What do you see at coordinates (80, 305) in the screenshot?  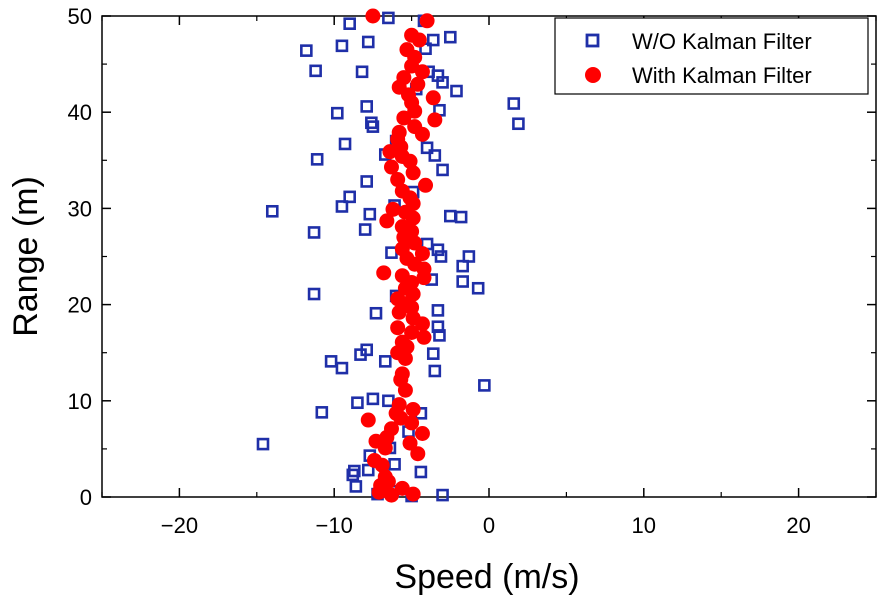 I see `y-tick-label: 20` at bounding box center [80, 305].